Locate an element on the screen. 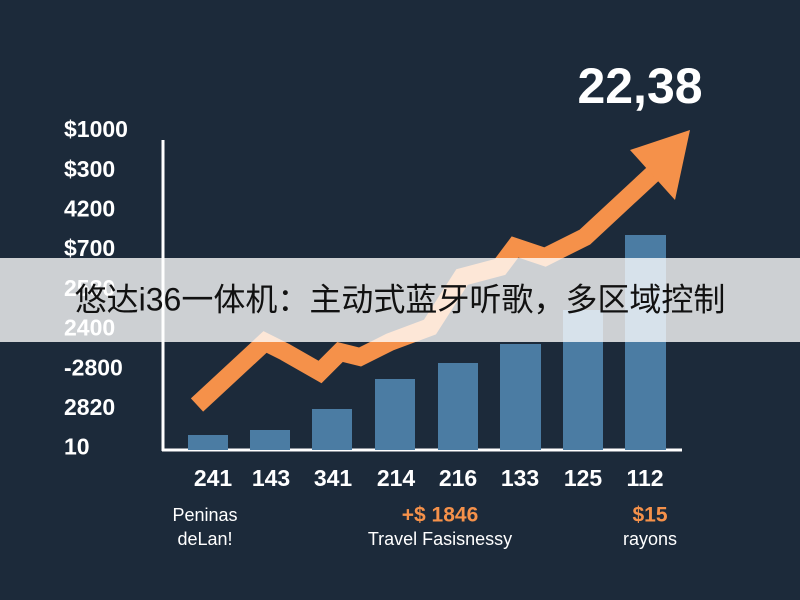 The width and height of the screenshot is (800, 600). caption-top: Peninas is located at coordinates (204, 515).